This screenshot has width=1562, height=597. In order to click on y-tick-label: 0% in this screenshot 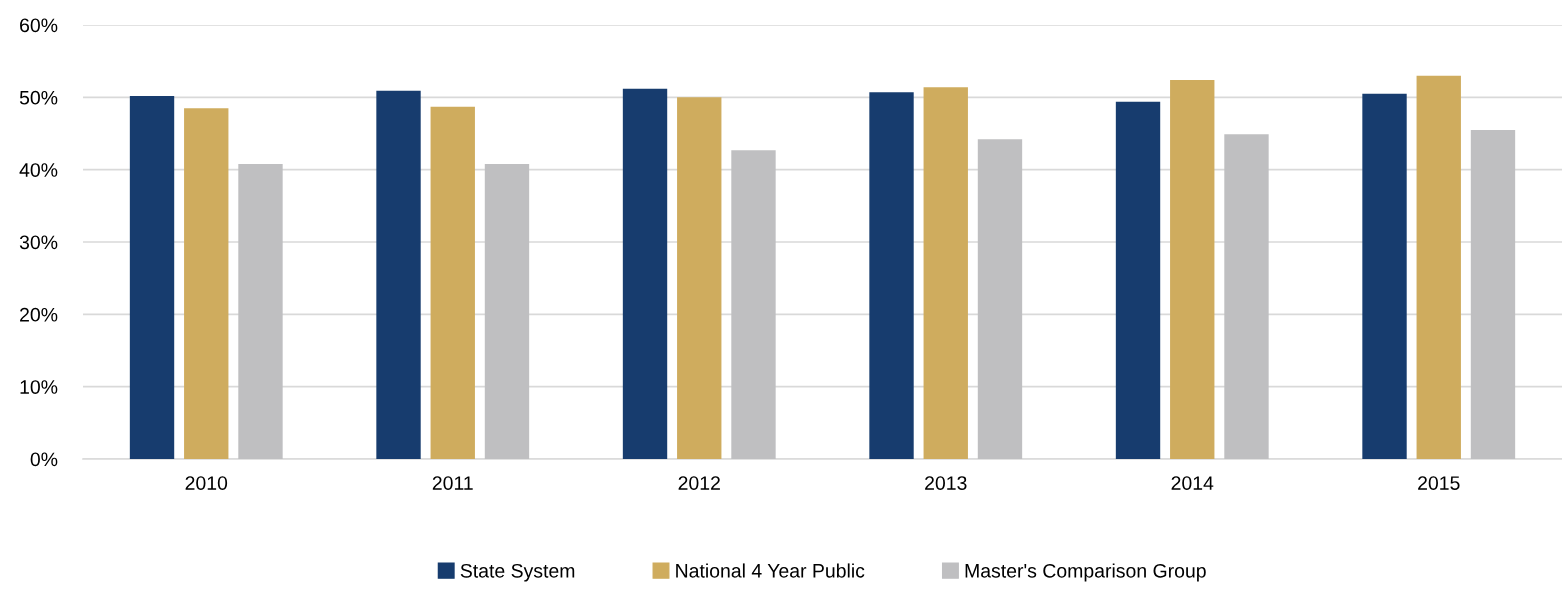, I will do `click(44, 459)`.